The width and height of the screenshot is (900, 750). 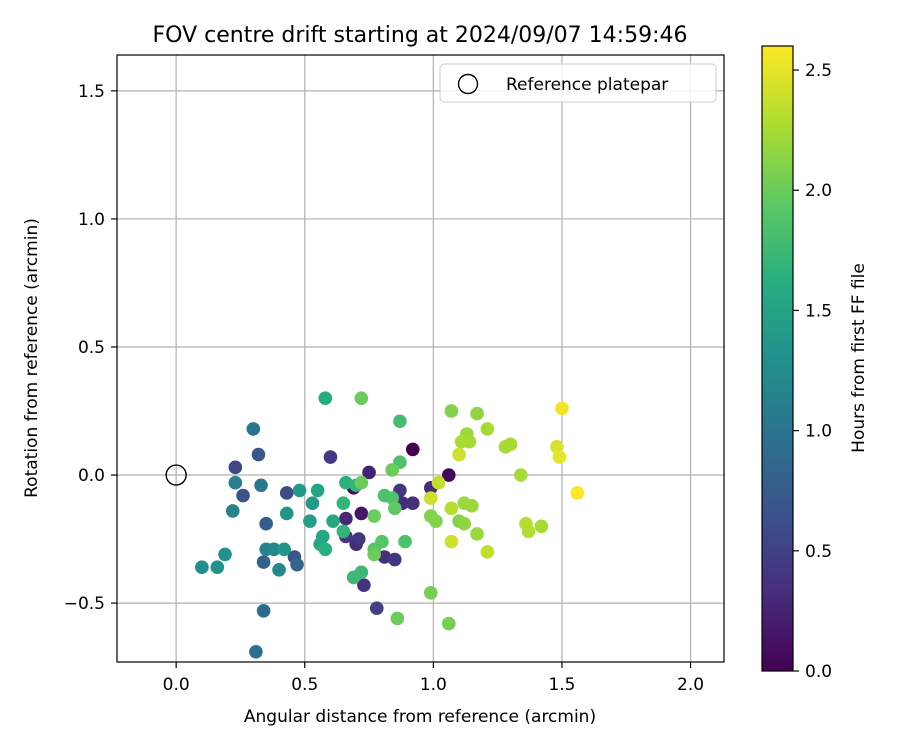 What do you see at coordinates (468, 84) in the screenshot?
I see `legend-reference-marker-icon` at bounding box center [468, 84].